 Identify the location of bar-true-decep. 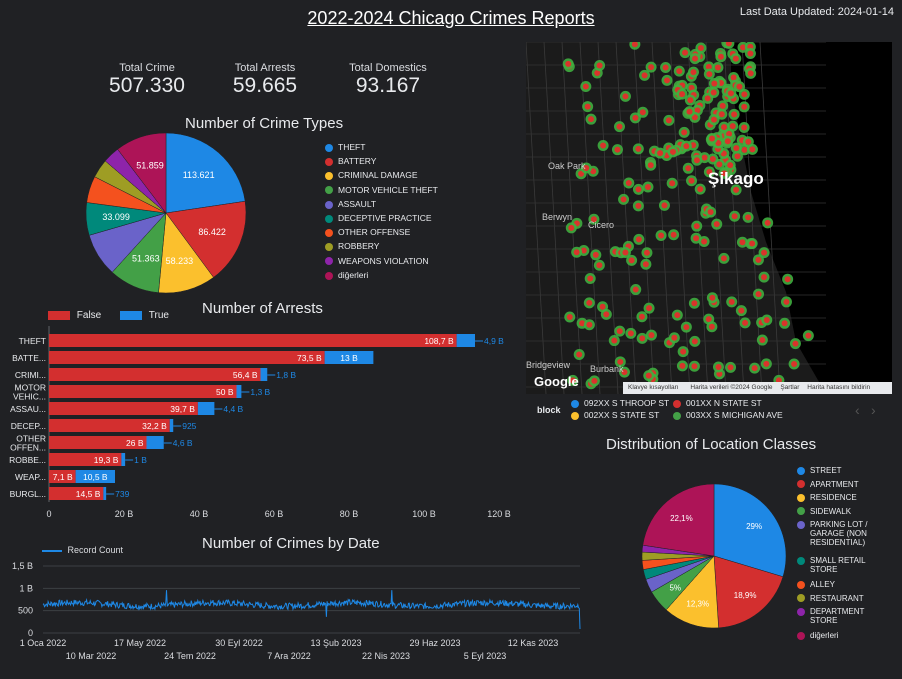
(171, 425).